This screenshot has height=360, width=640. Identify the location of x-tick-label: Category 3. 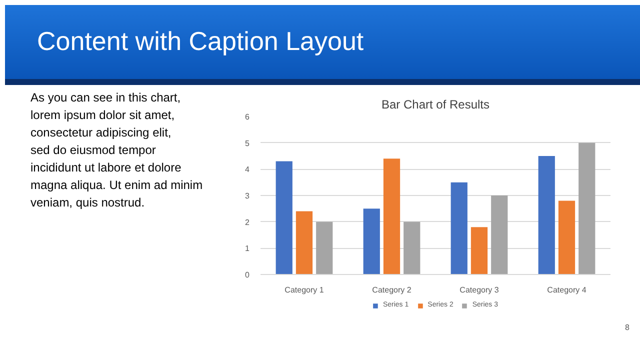
(480, 290).